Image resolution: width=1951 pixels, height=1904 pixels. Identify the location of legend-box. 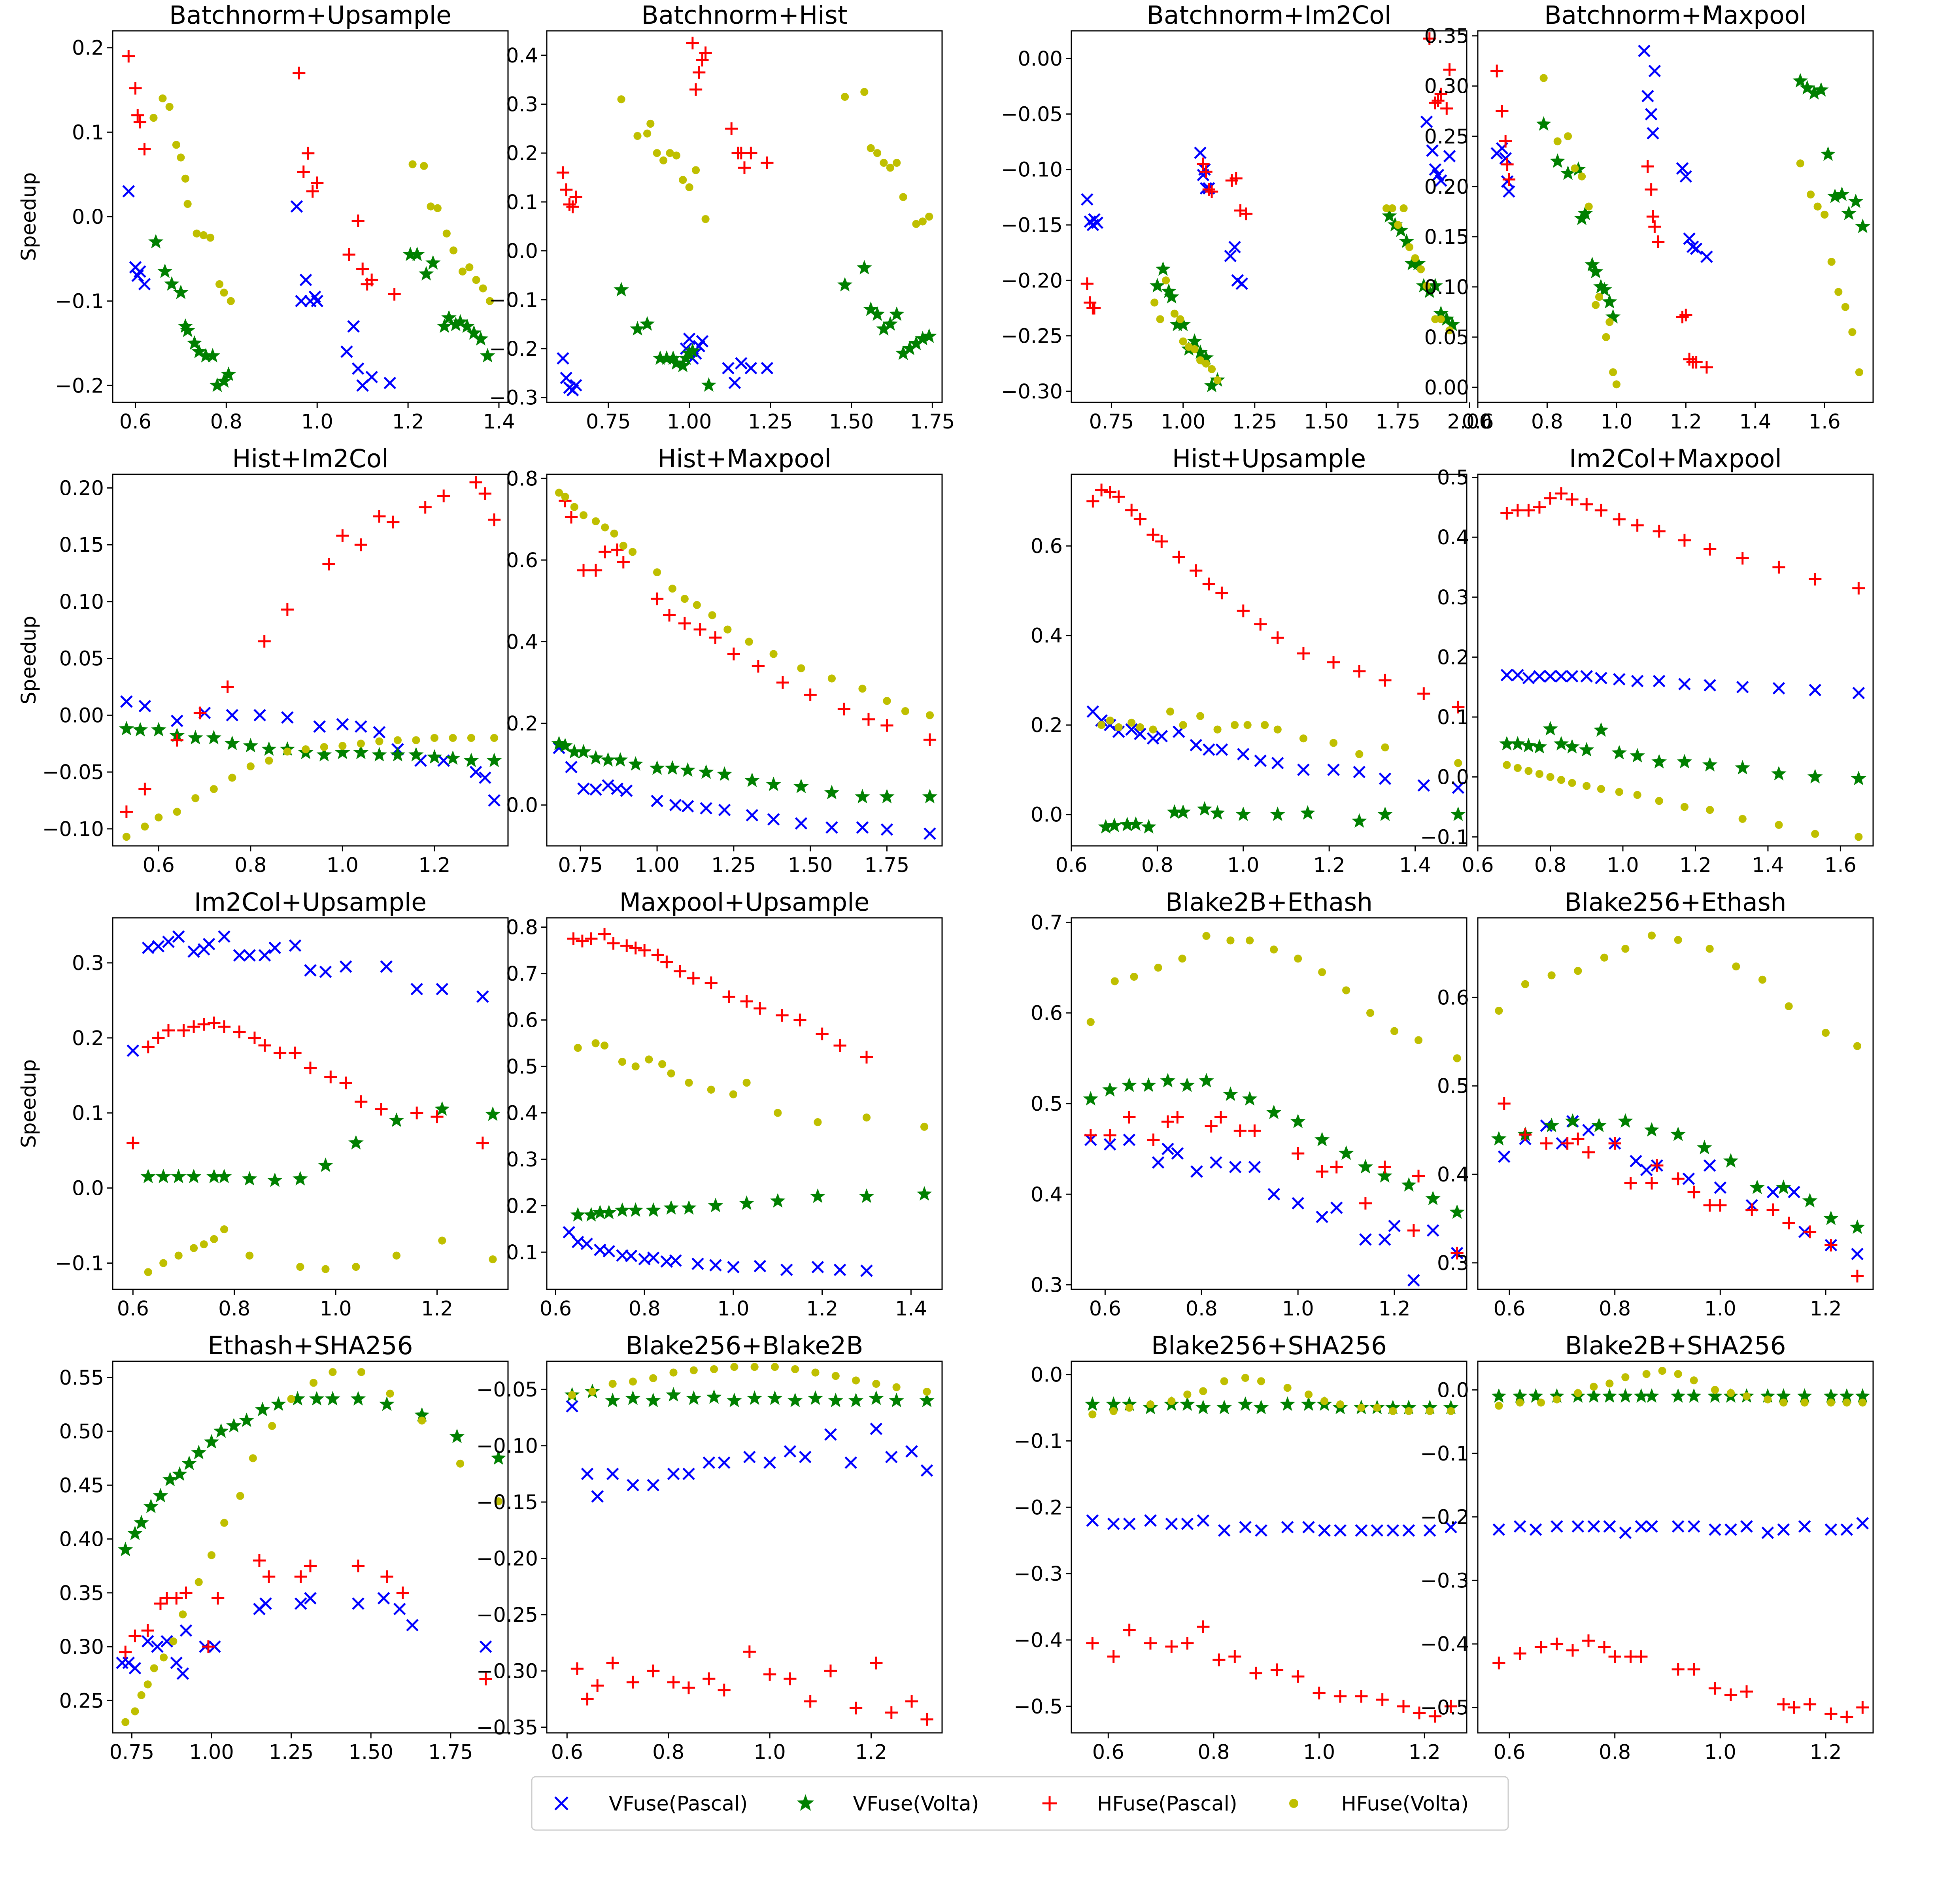
(1020, 1803).